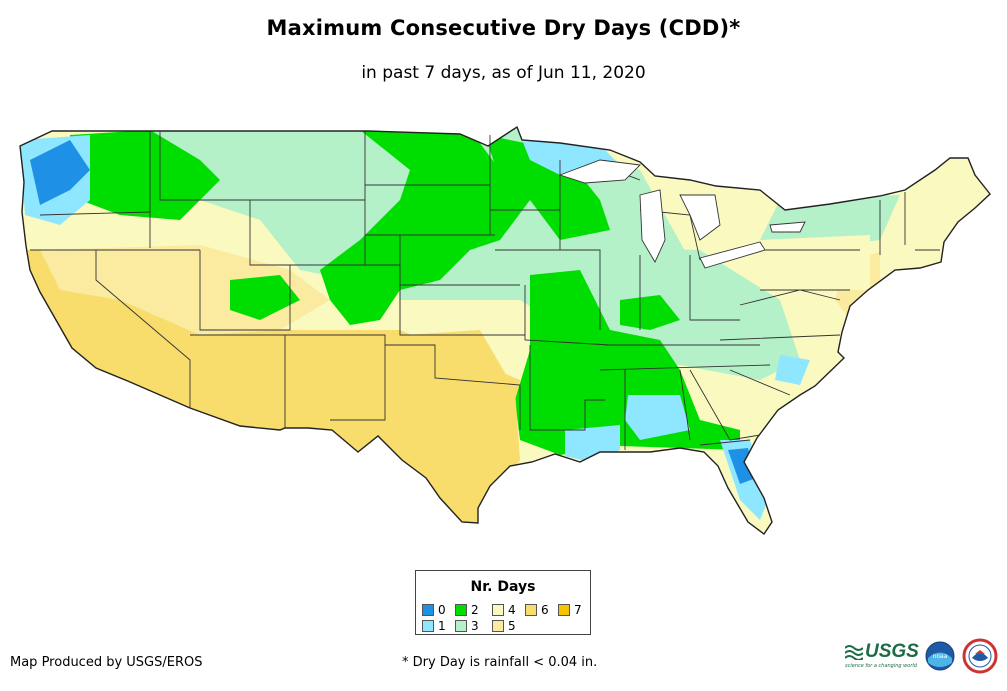 This screenshot has width=1007, height=691. I want to click on state-line-fl, so click(725, 442).